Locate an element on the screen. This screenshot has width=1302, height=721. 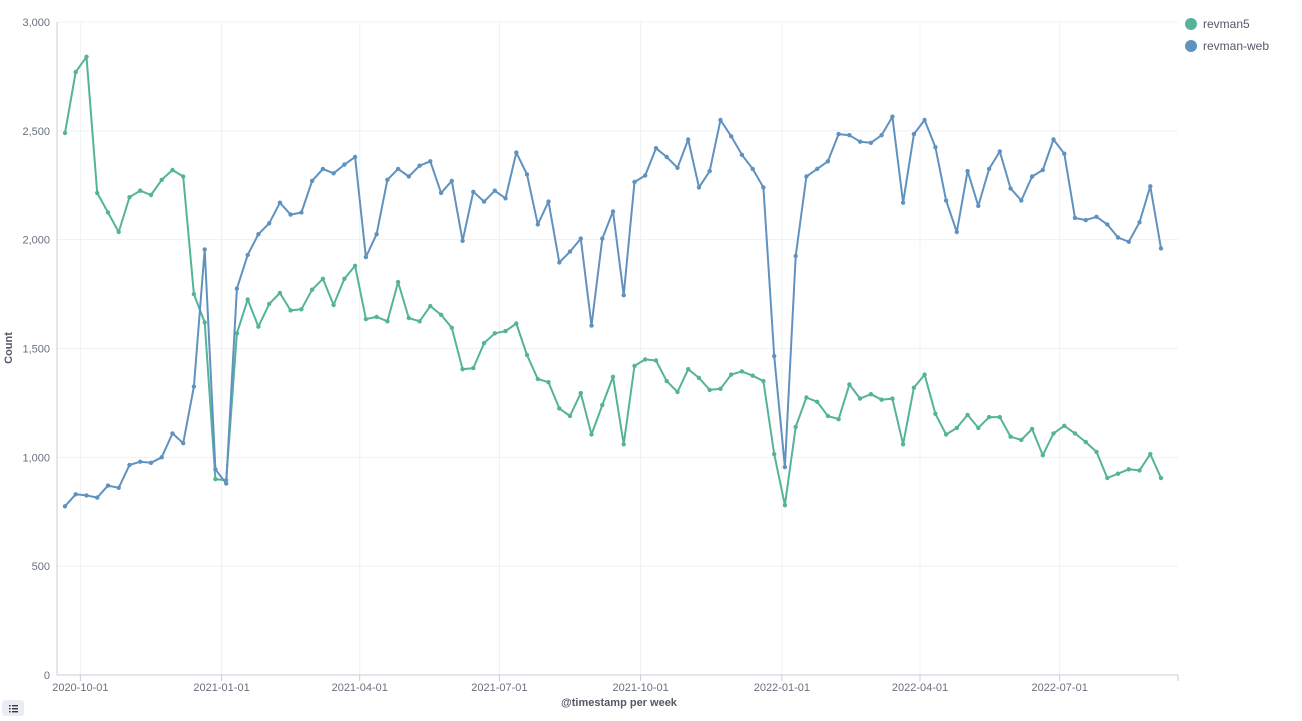
legend-toggle-button is located at coordinates (13, 708).